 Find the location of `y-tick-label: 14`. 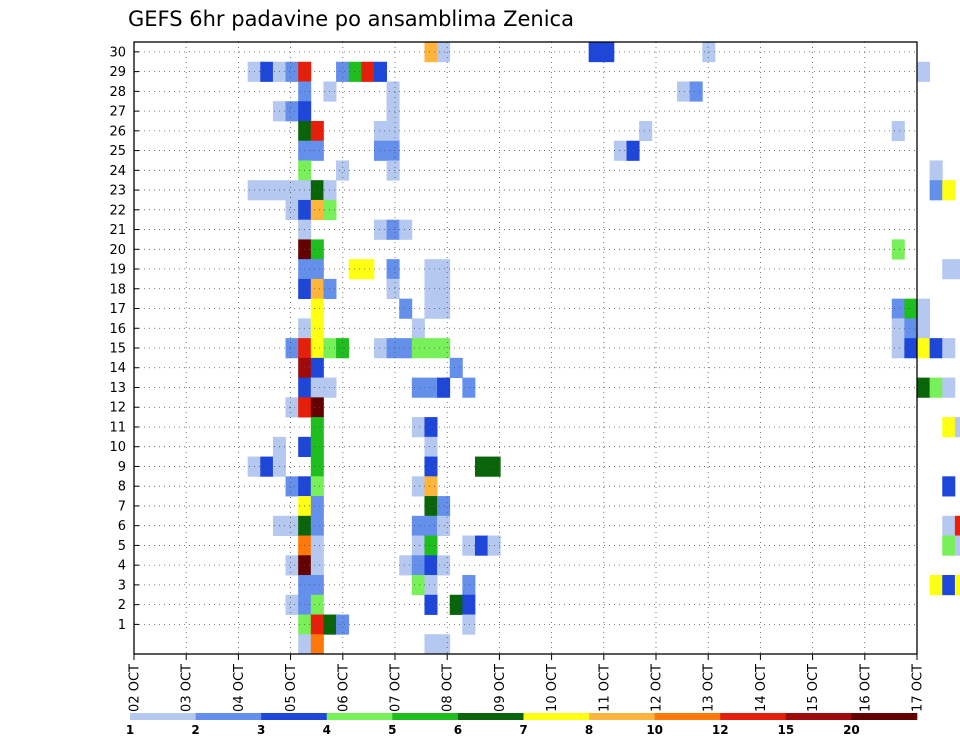

y-tick-label: 14 is located at coordinates (117, 368).